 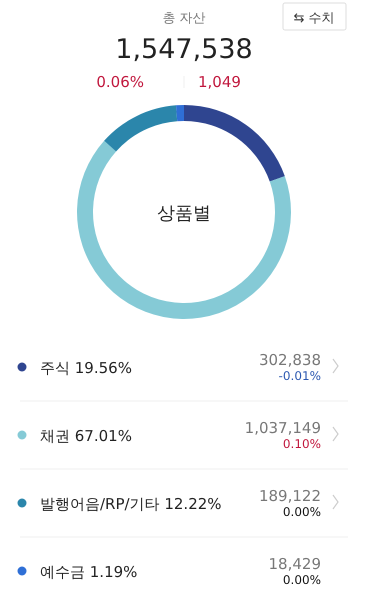 I want to click on annotation: ⇆ 수치, so click(x=314, y=18).